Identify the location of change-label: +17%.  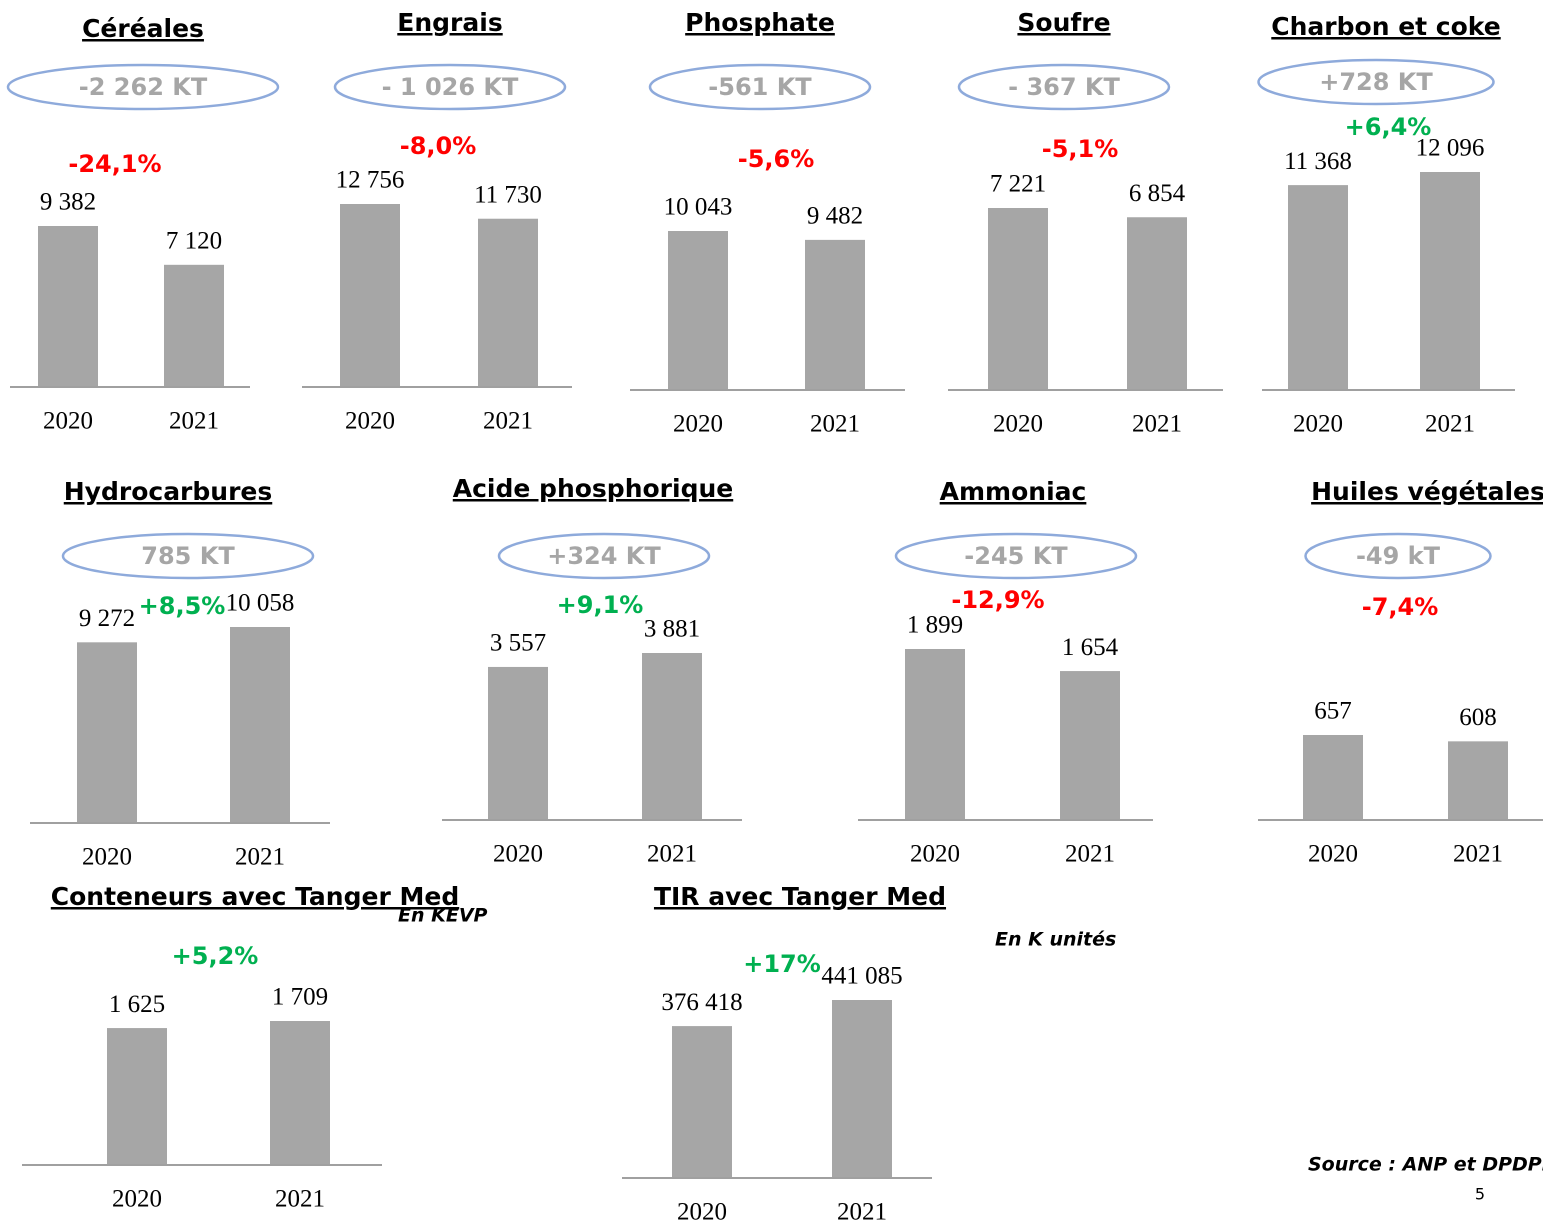
(782, 964).